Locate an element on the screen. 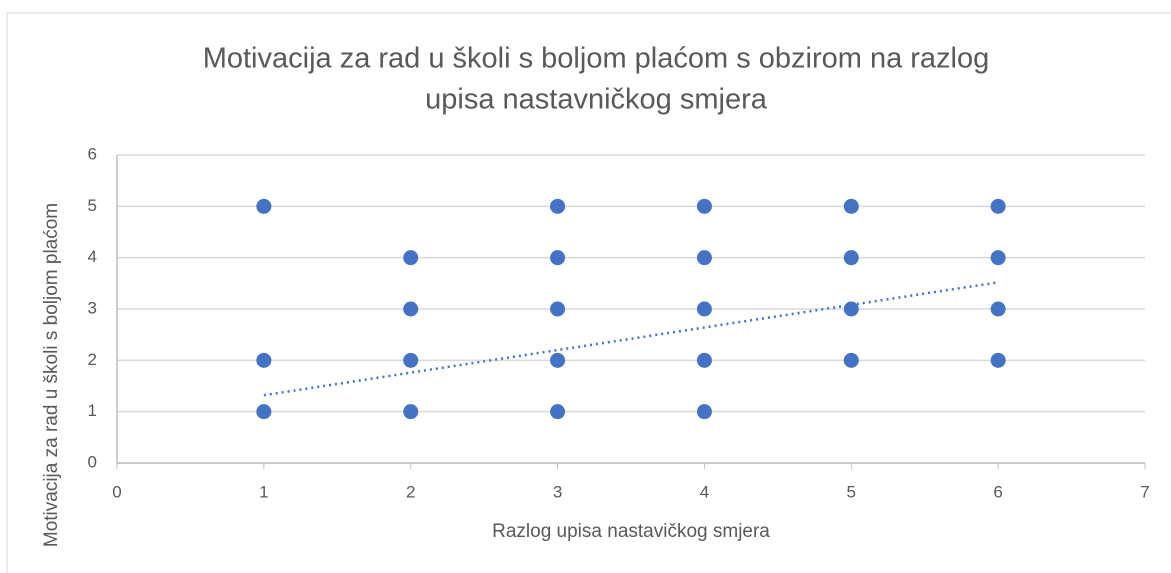 The height and width of the screenshot is (573, 1171). y-tick-label: 5 is located at coordinates (92, 205).